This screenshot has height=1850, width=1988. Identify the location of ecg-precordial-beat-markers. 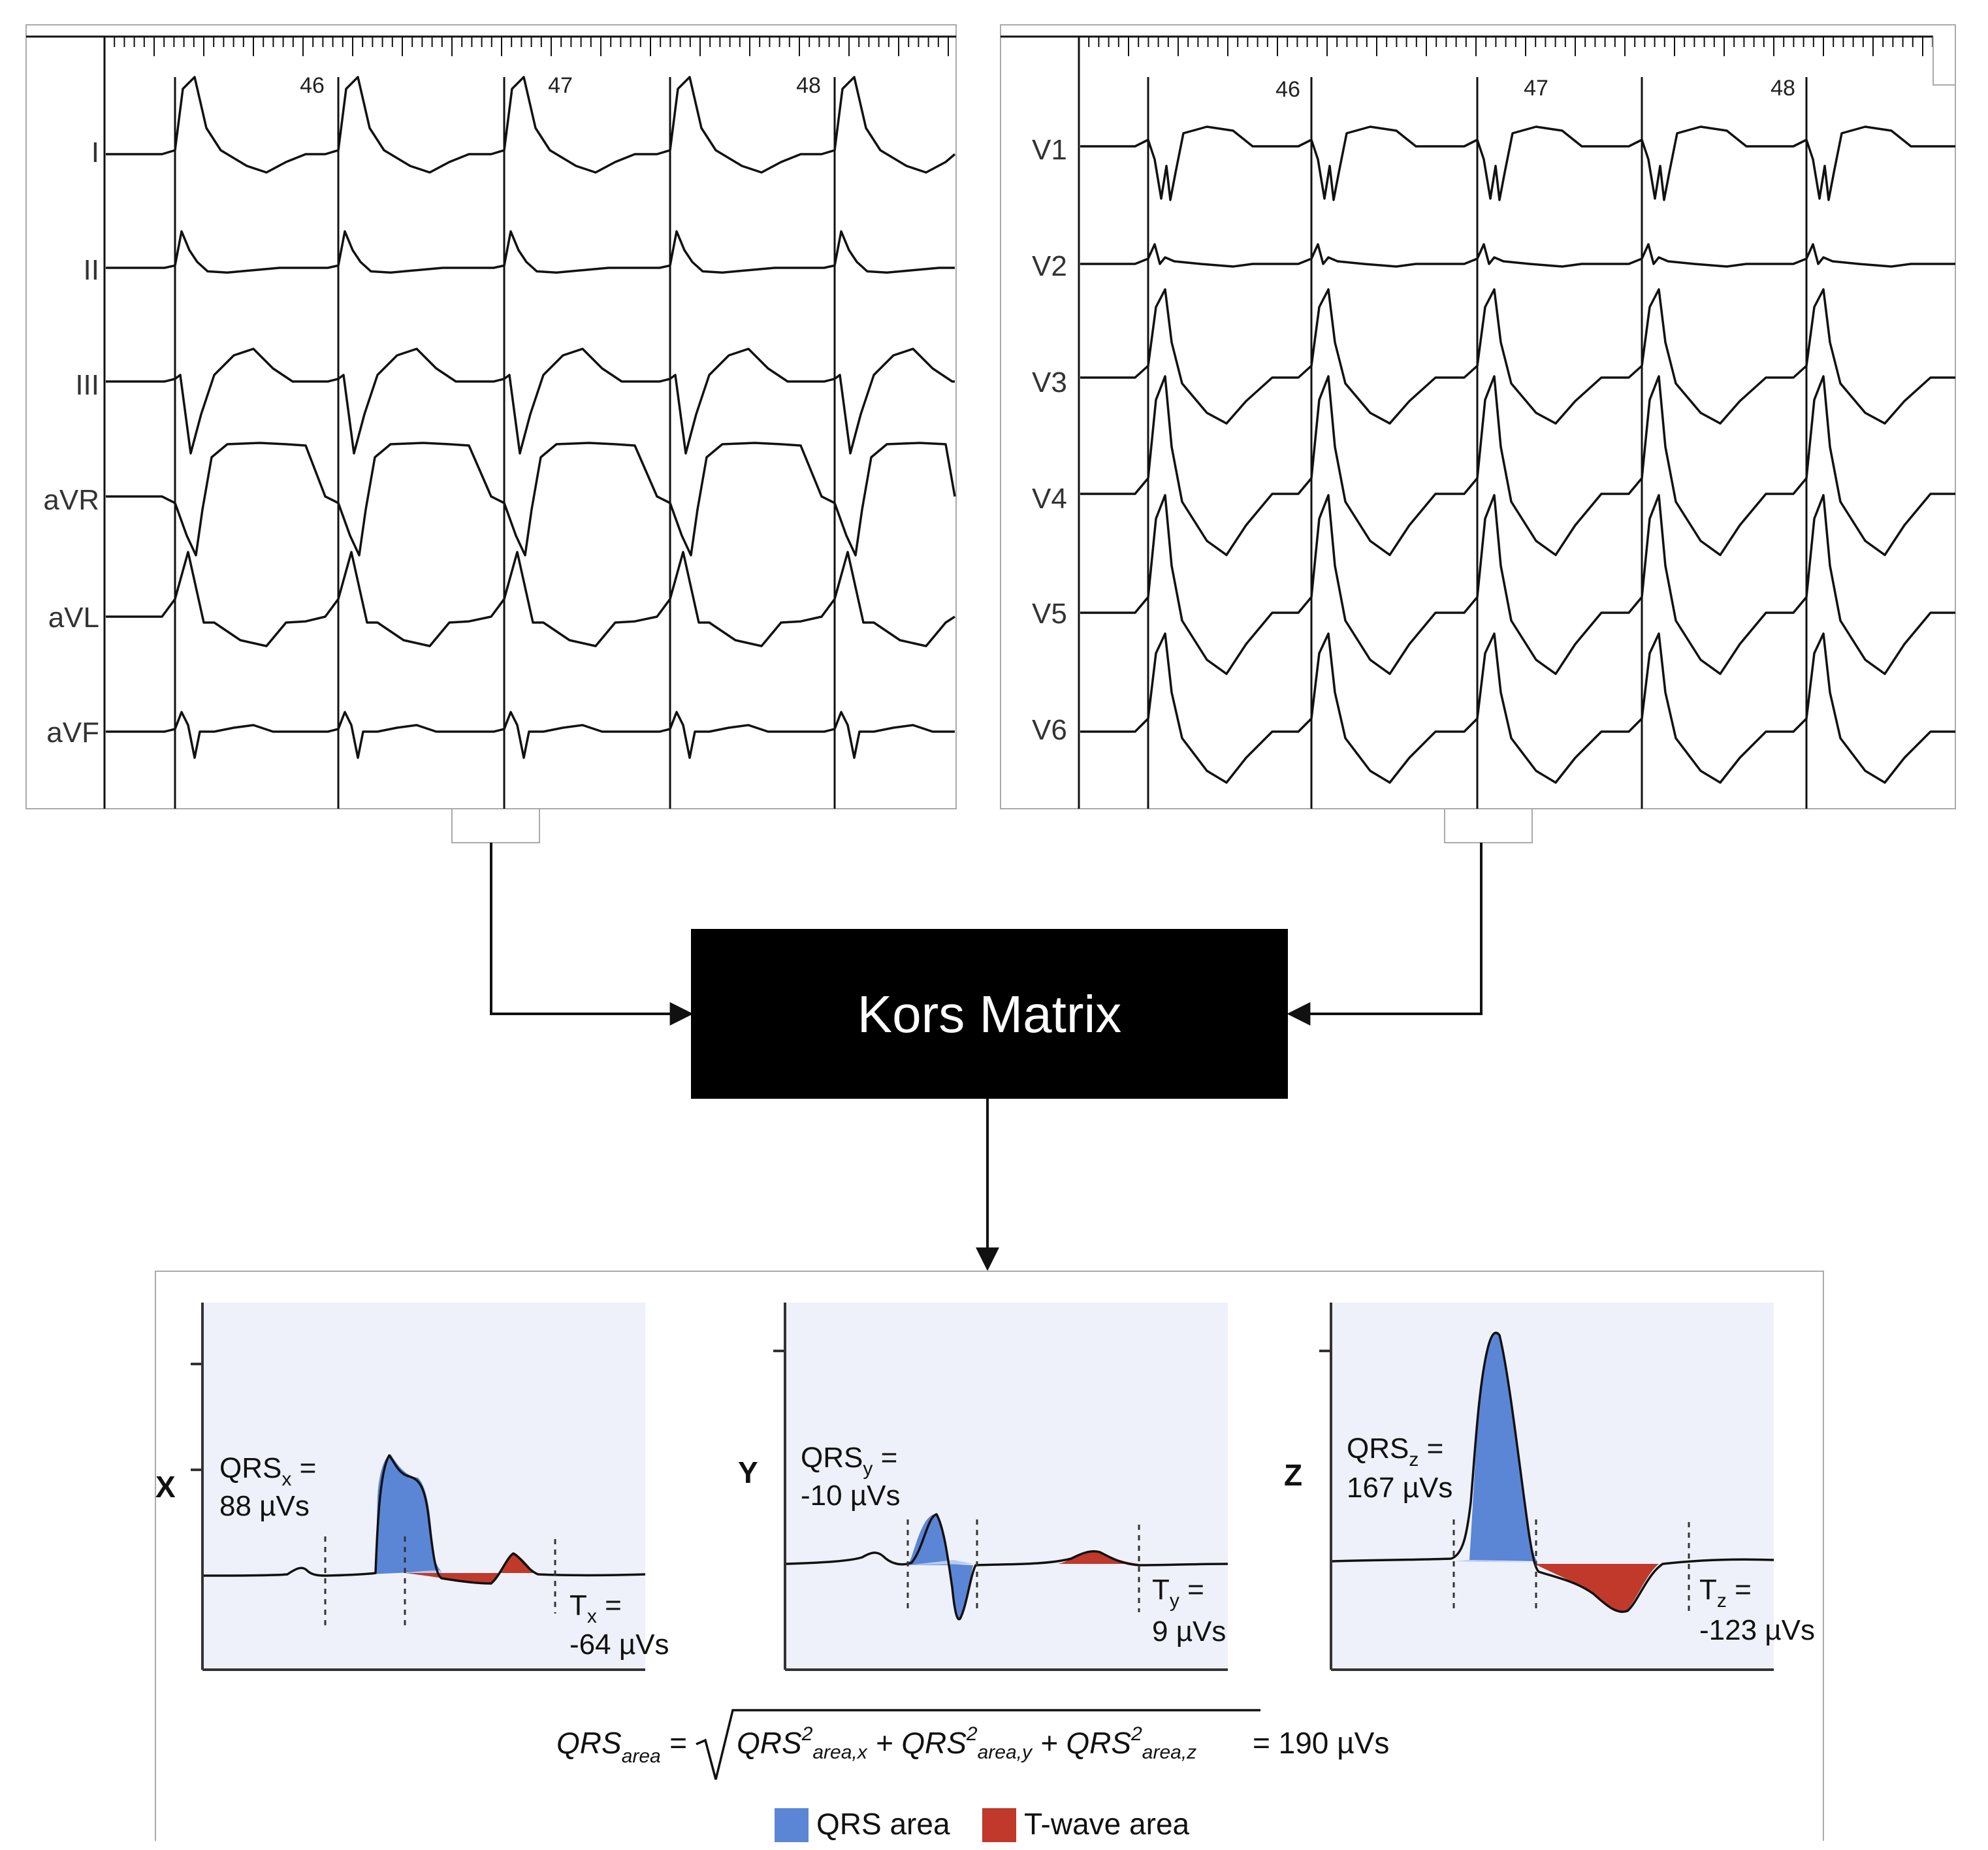
(1477, 443).